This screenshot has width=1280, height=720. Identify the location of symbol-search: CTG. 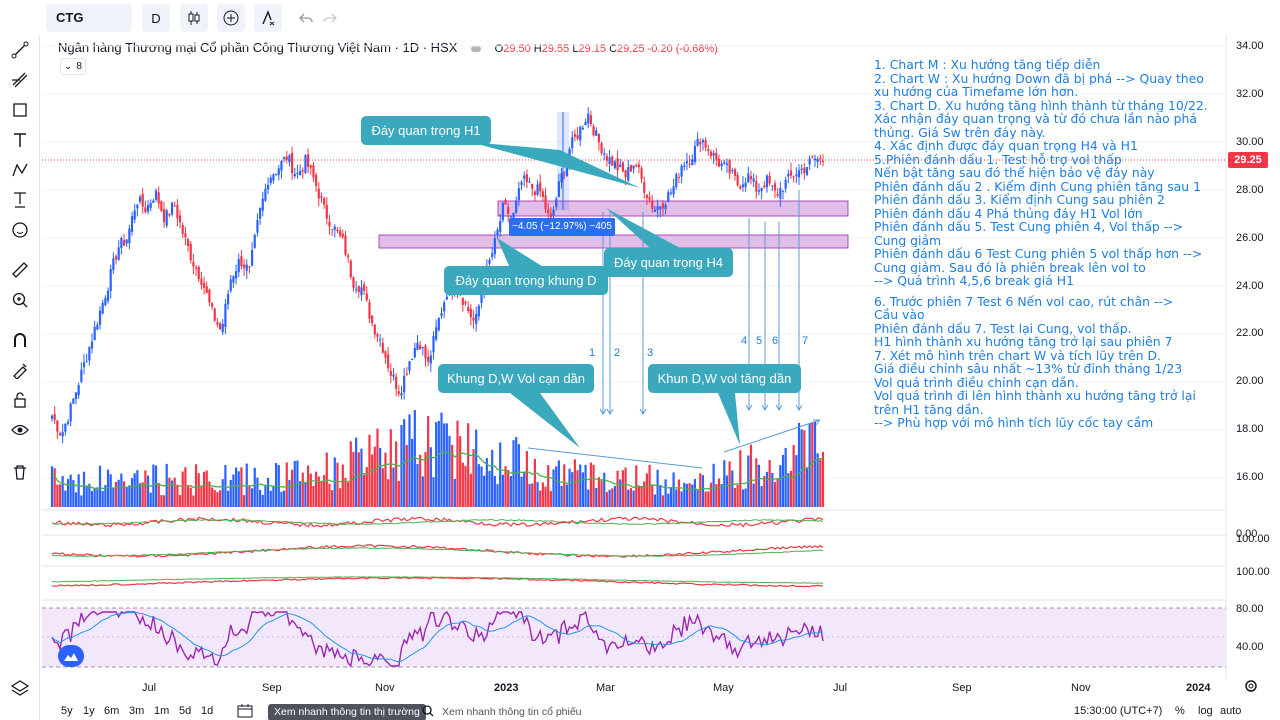
(89, 18).